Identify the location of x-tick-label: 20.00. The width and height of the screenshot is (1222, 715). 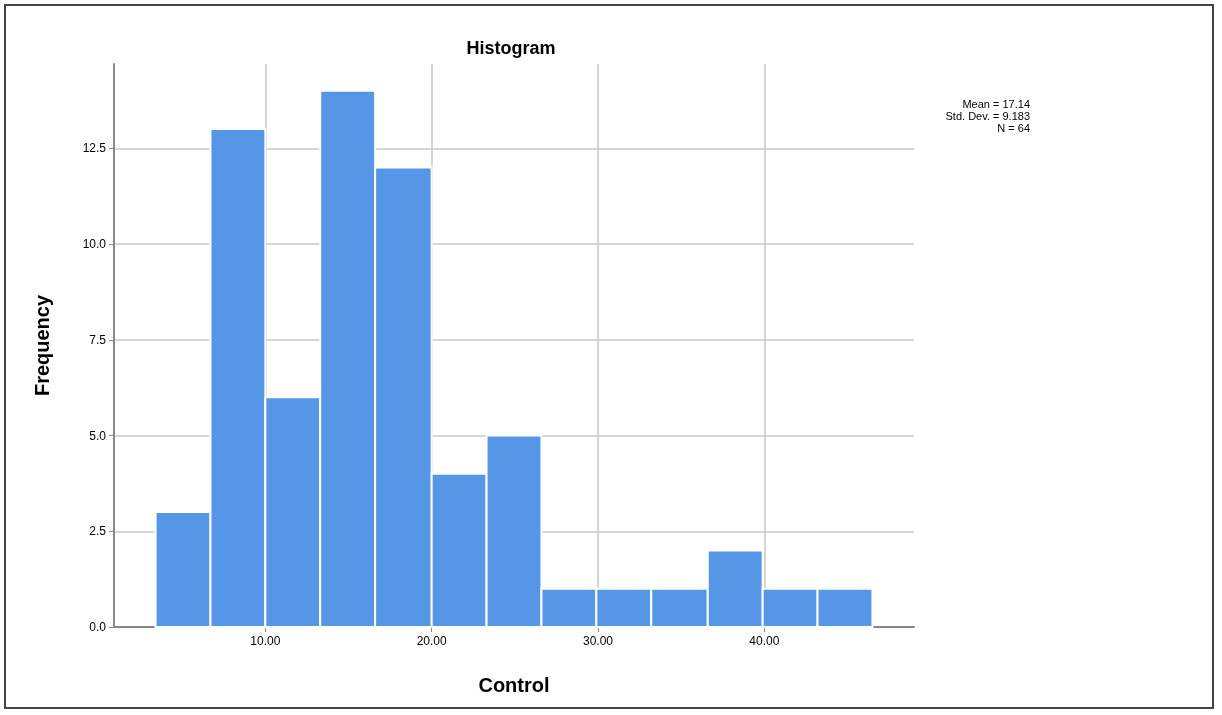
(432, 641).